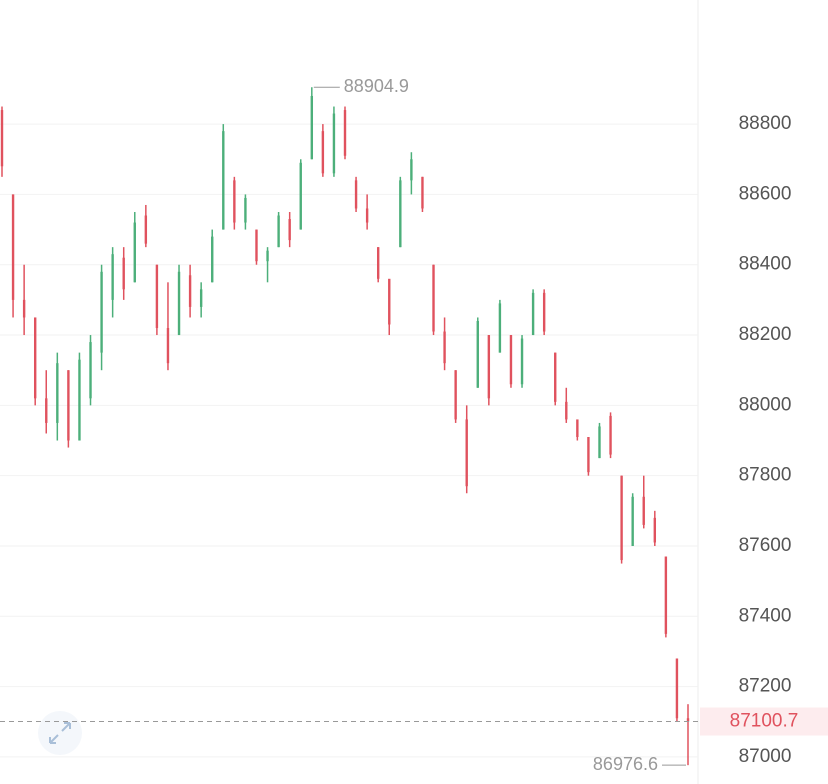 This screenshot has height=784, width=828. I want to click on y-tick-label: 88400, so click(765, 264).